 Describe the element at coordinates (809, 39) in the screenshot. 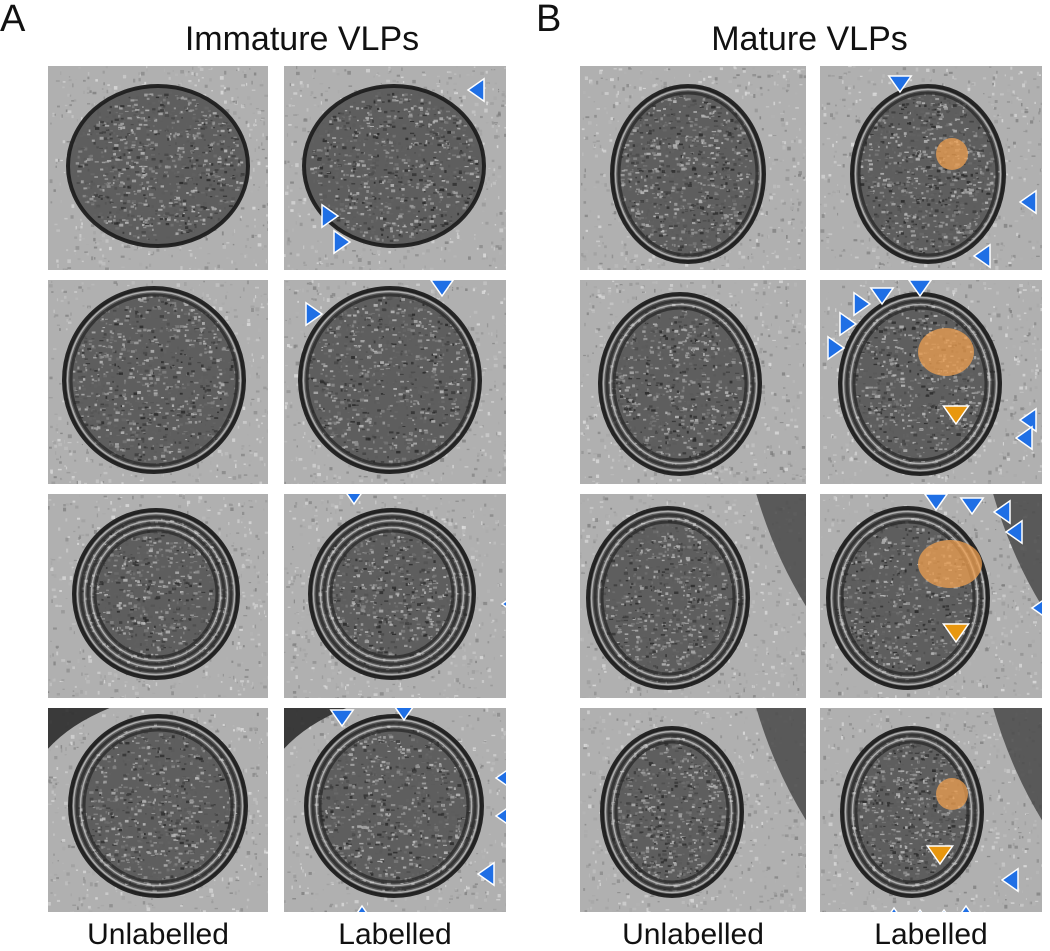

I see `panel-b-title: Mature VLPs` at that location.